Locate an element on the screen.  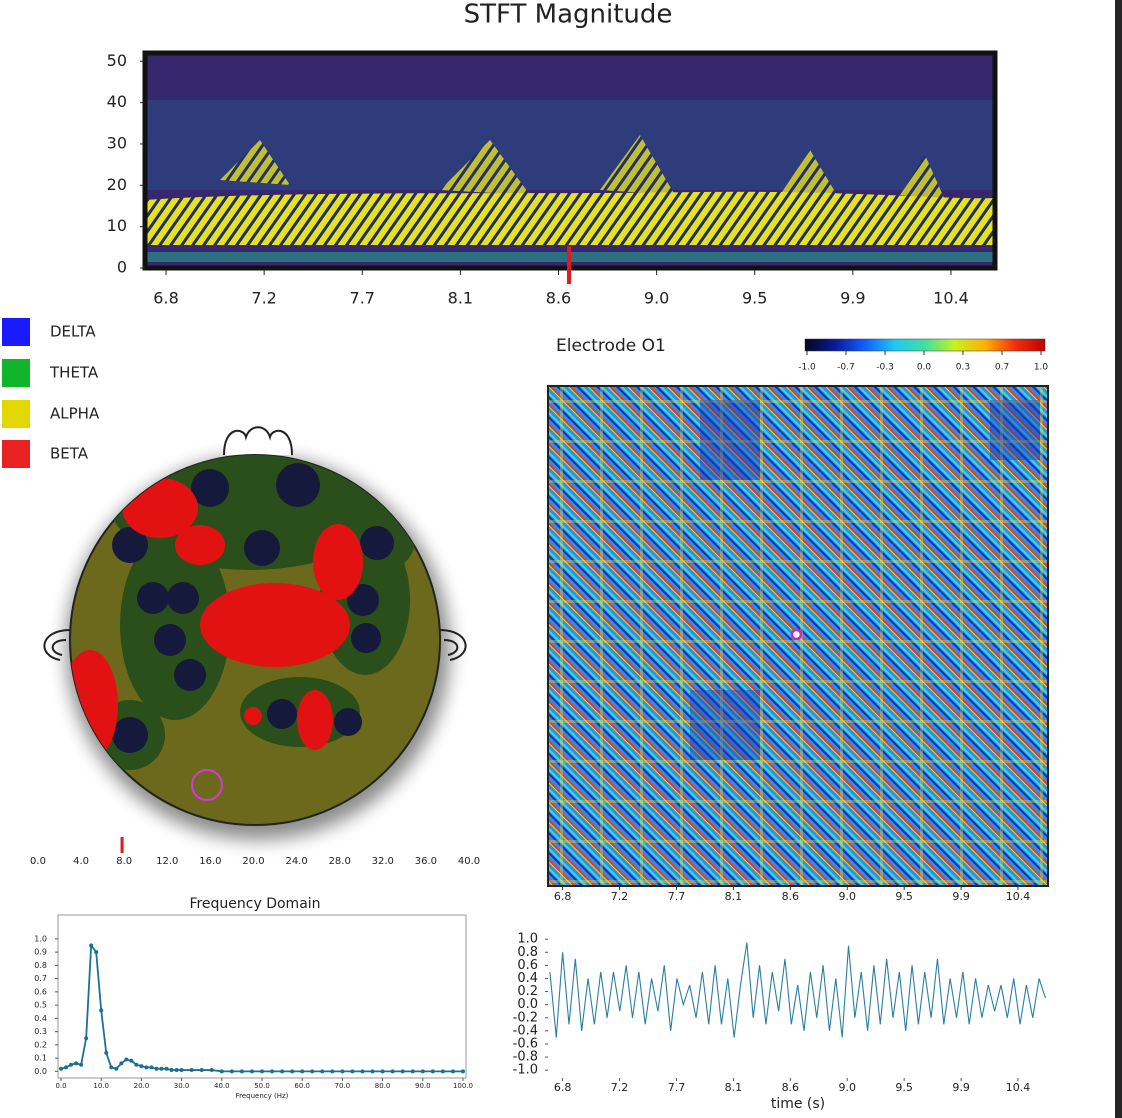
chart-title: Electrode O1 is located at coordinates (611, 346).